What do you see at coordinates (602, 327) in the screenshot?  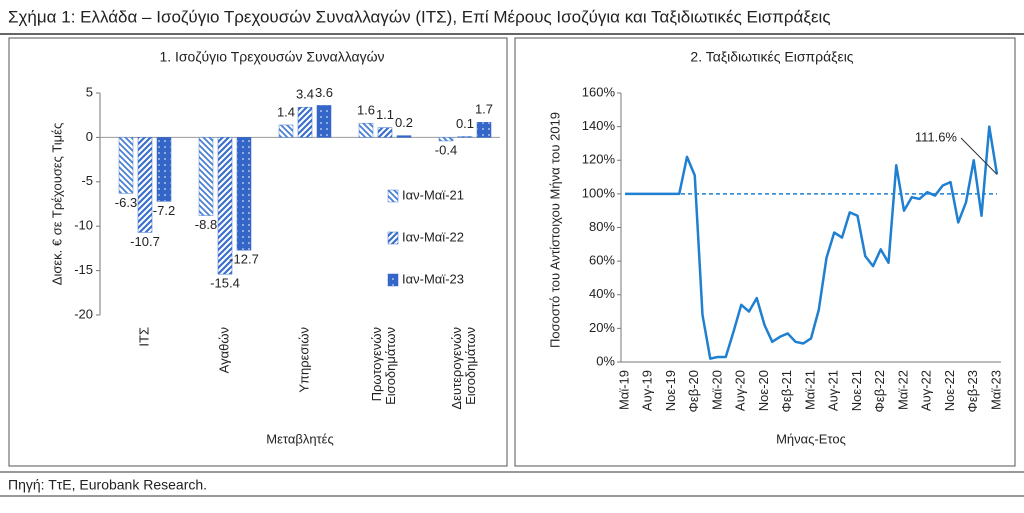 I see `y-tick-label: 20%` at bounding box center [602, 327].